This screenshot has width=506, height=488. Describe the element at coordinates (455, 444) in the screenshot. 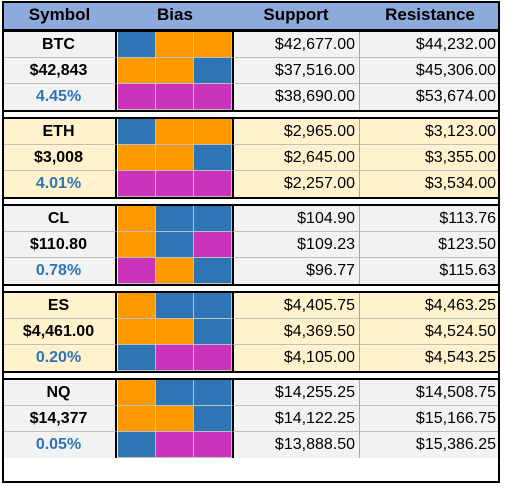

I see `resistance-cell: $15,386.25` at that location.